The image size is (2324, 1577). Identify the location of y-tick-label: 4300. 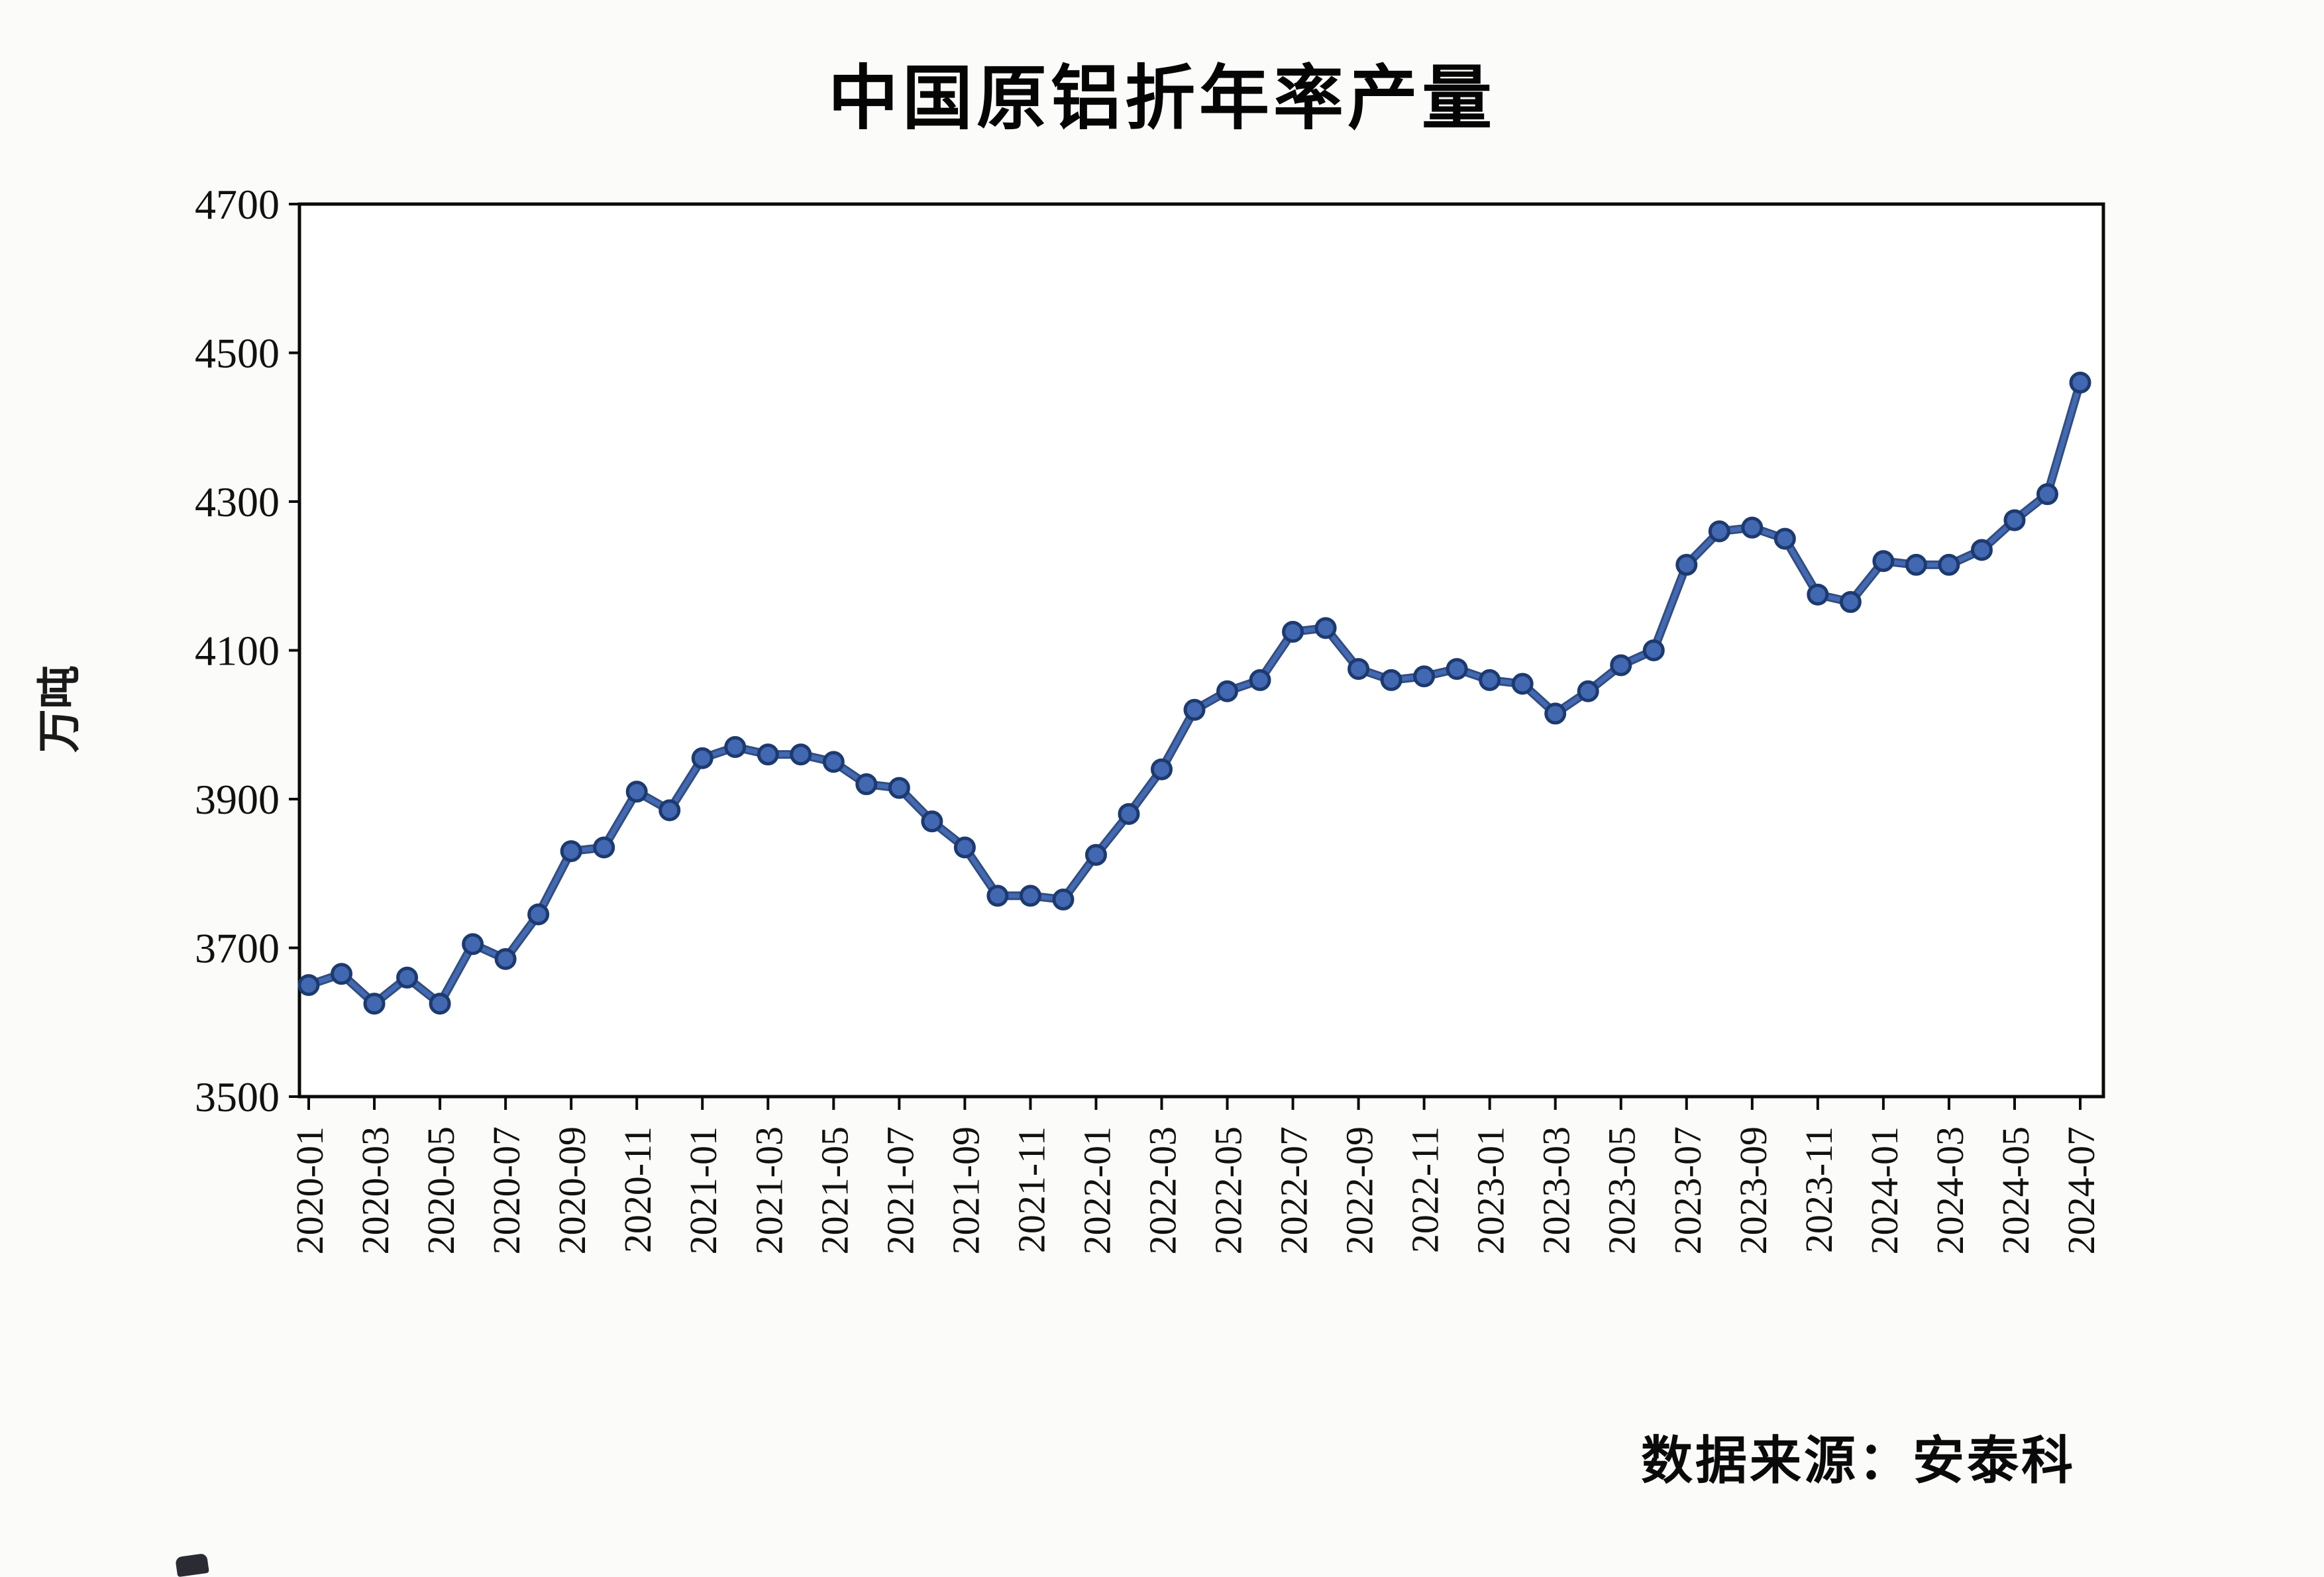
(238, 501).